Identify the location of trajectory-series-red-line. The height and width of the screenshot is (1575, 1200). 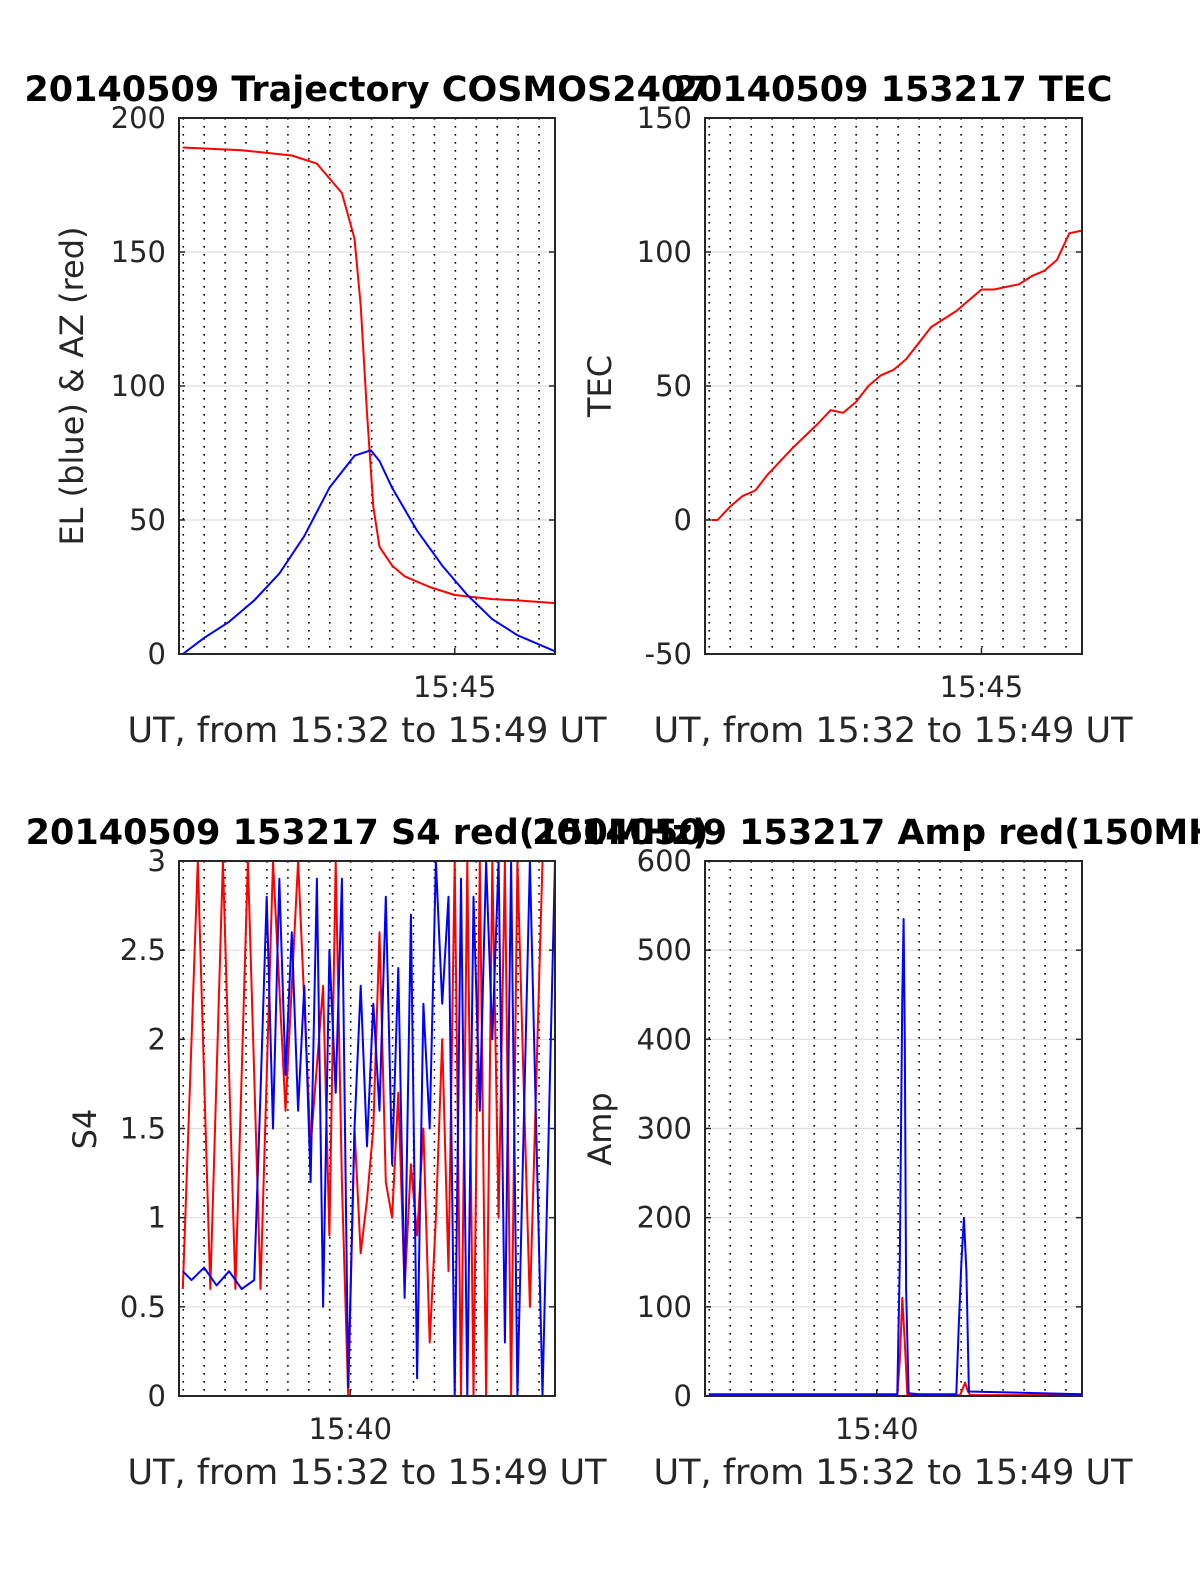
(369, 375).